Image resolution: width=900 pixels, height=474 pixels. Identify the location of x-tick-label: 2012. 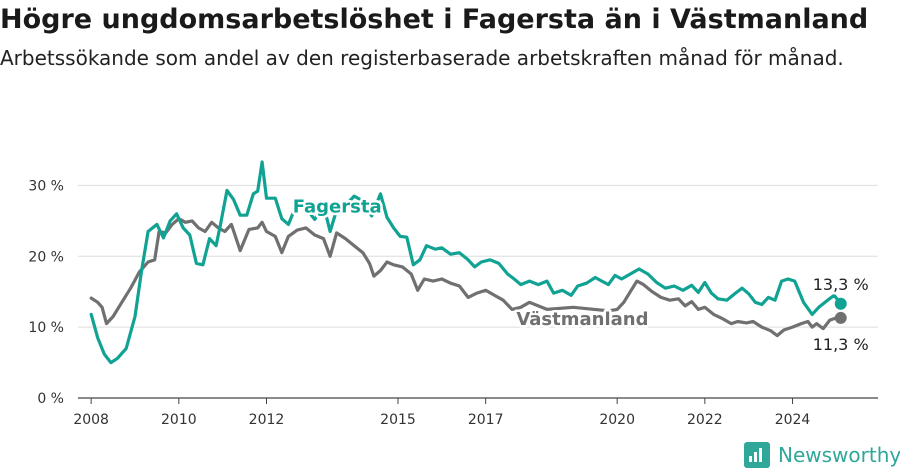
(267, 420).